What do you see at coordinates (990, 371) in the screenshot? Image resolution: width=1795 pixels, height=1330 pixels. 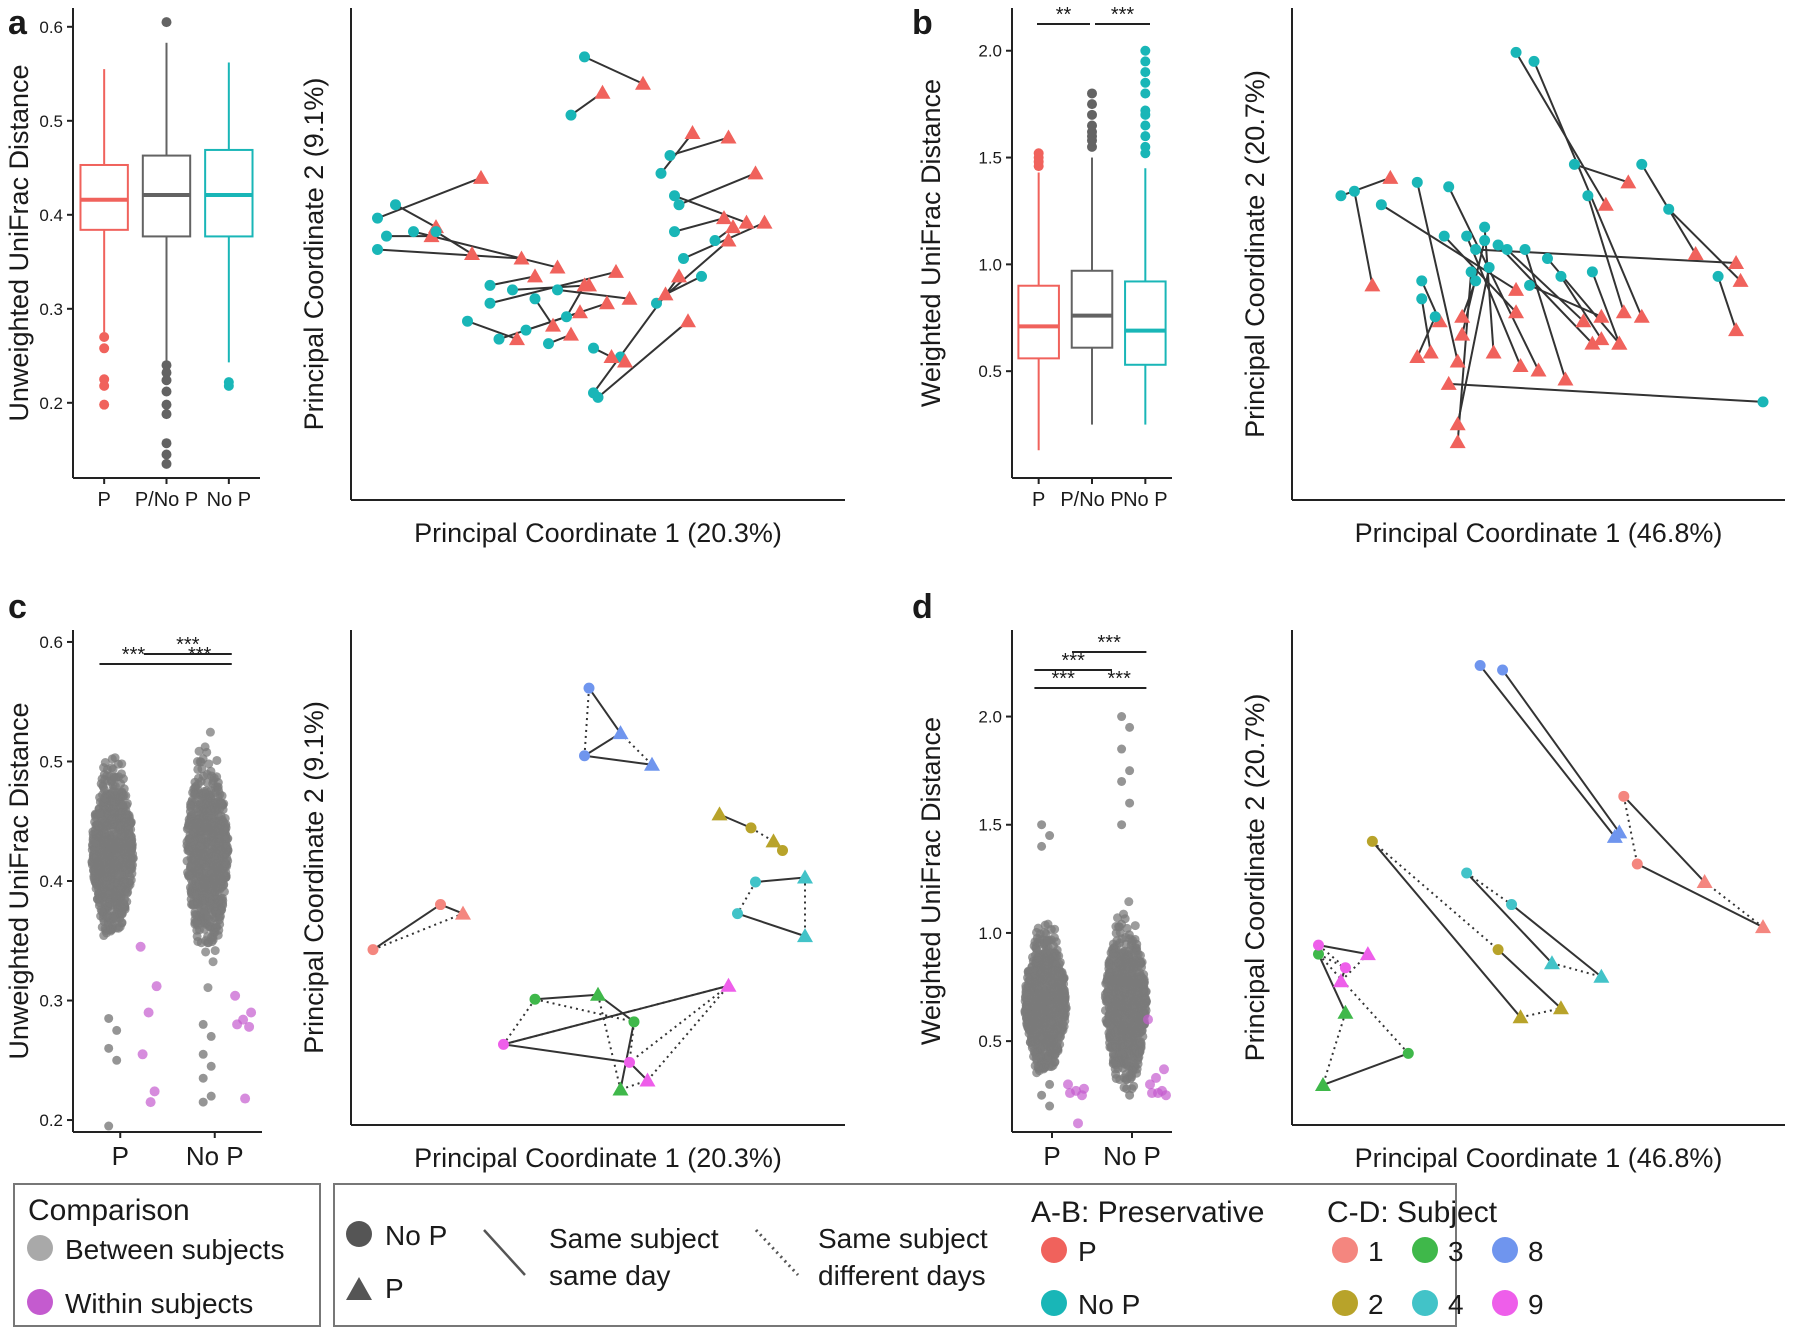 I see `b-ytick-label: 0.5` at bounding box center [990, 371].